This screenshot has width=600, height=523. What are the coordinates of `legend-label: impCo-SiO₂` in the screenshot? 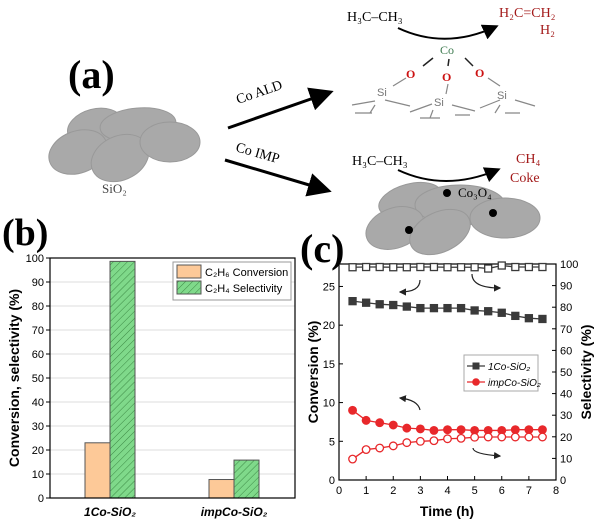 It's located at (514, 383).